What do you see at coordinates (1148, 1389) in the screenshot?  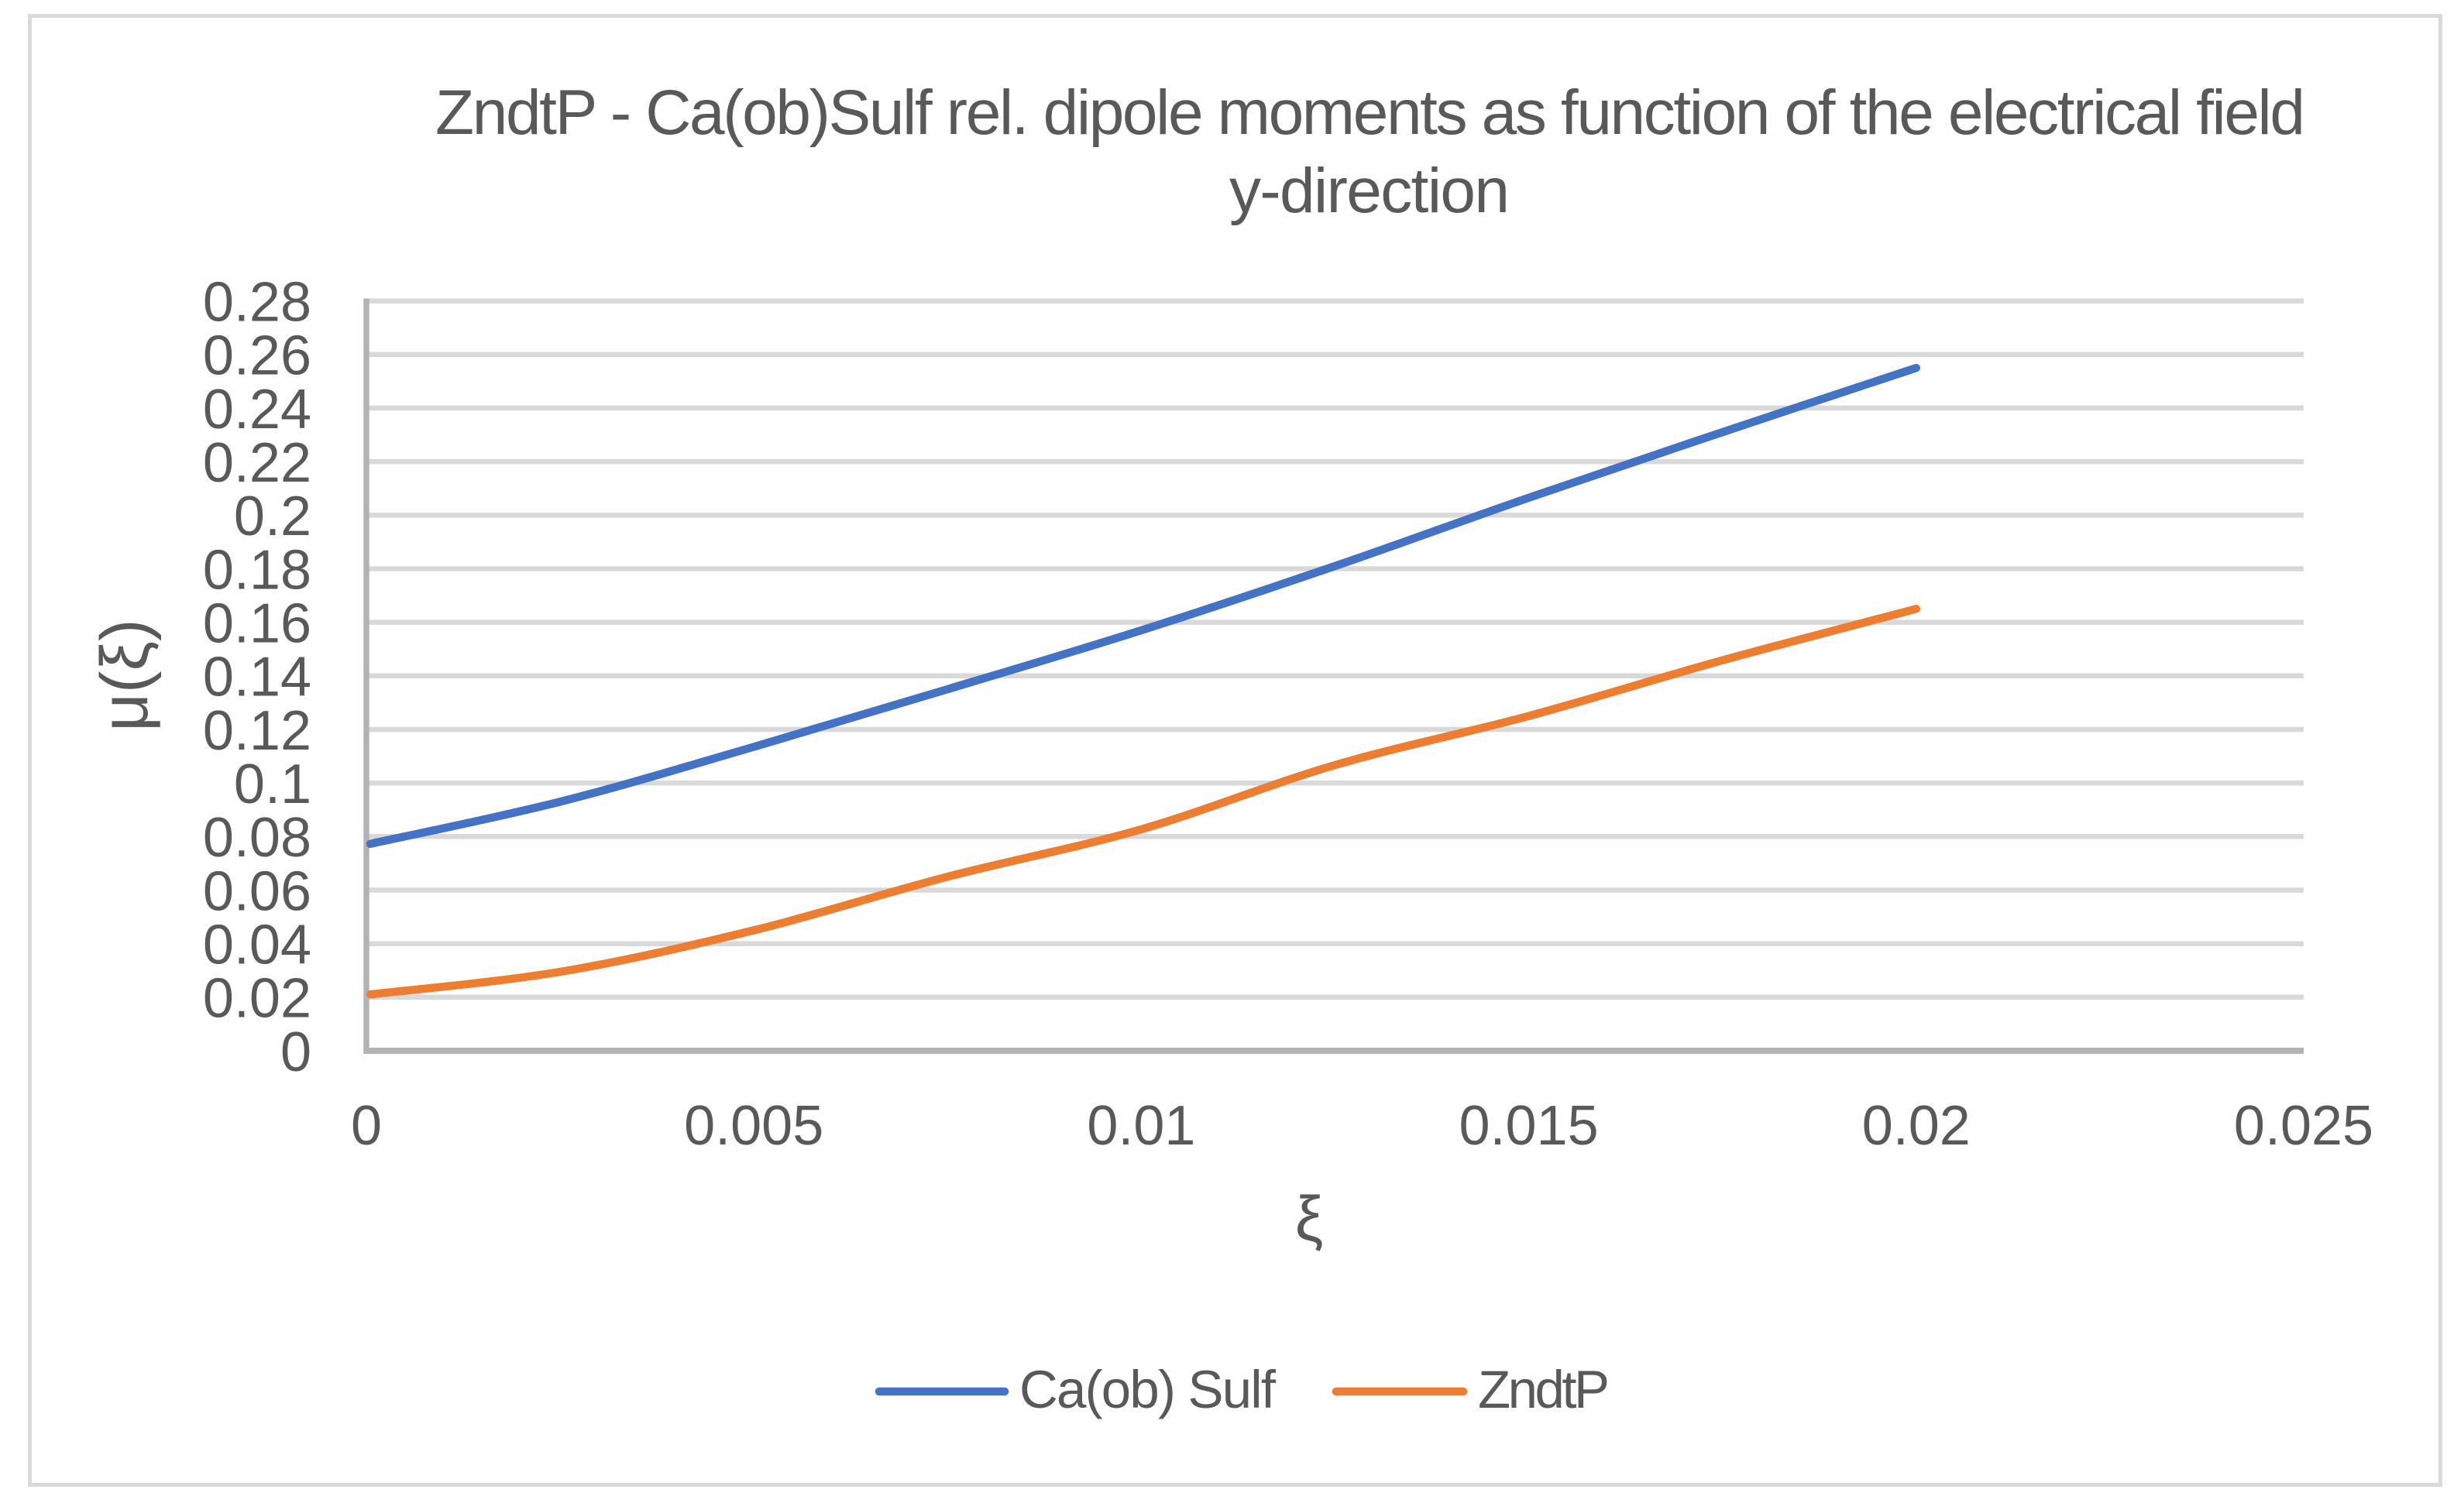 I see `svg-text: Ca(ob) Sulf` at bounding box center [1148, 1389].